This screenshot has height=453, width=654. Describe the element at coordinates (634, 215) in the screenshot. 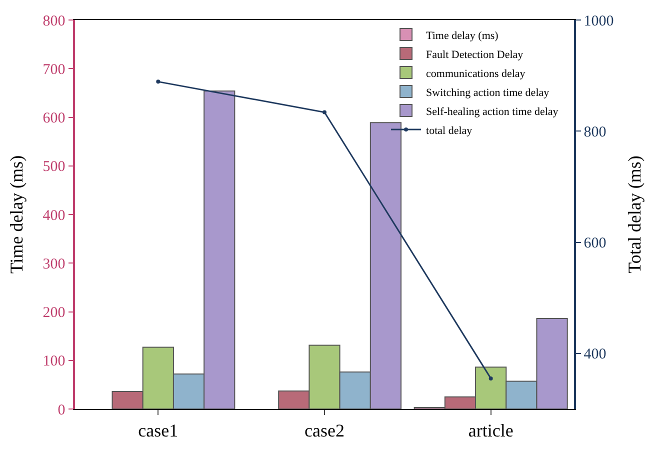

I see `y2-axis-title: Total delay (ms)` at that location.